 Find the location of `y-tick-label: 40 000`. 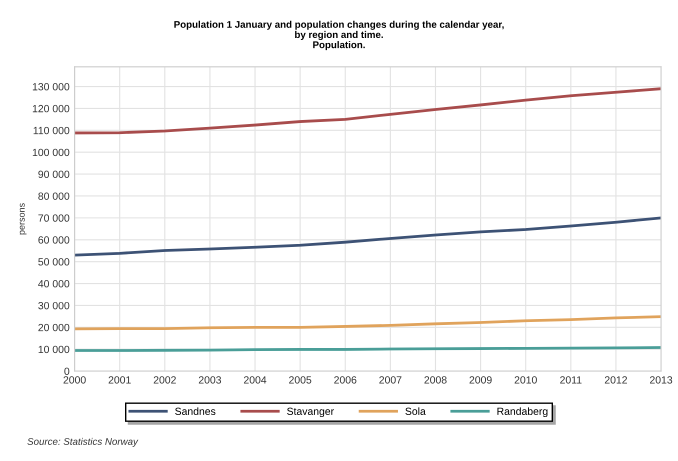

y-tick-label: 40 000 is located at coordinates (54, 284).